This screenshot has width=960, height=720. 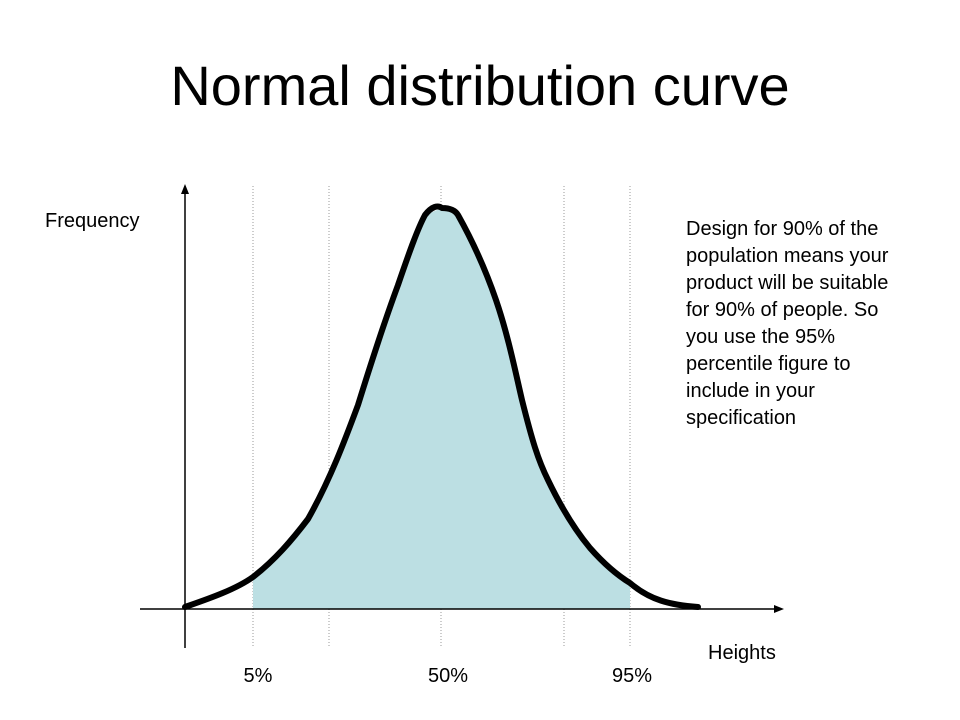 What do you see at coordinates (632, 676) in the screenshot?
I see `percentile-label-95: 95%` at bounding box center [632, 676].